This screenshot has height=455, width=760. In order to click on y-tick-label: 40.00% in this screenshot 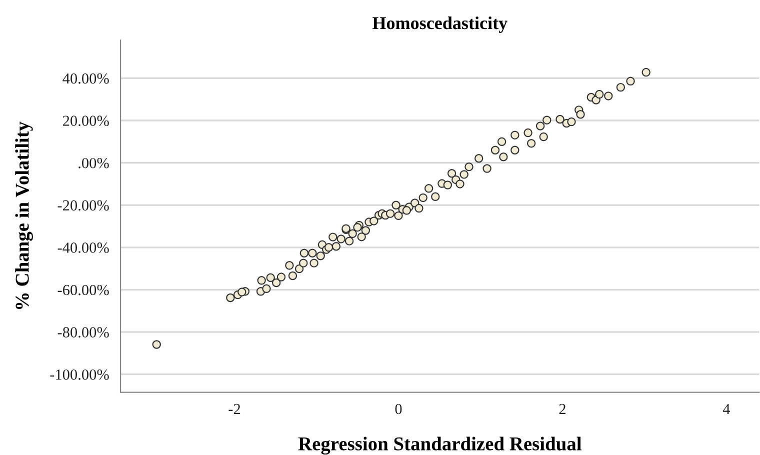, I will do `click(85, 78)`.